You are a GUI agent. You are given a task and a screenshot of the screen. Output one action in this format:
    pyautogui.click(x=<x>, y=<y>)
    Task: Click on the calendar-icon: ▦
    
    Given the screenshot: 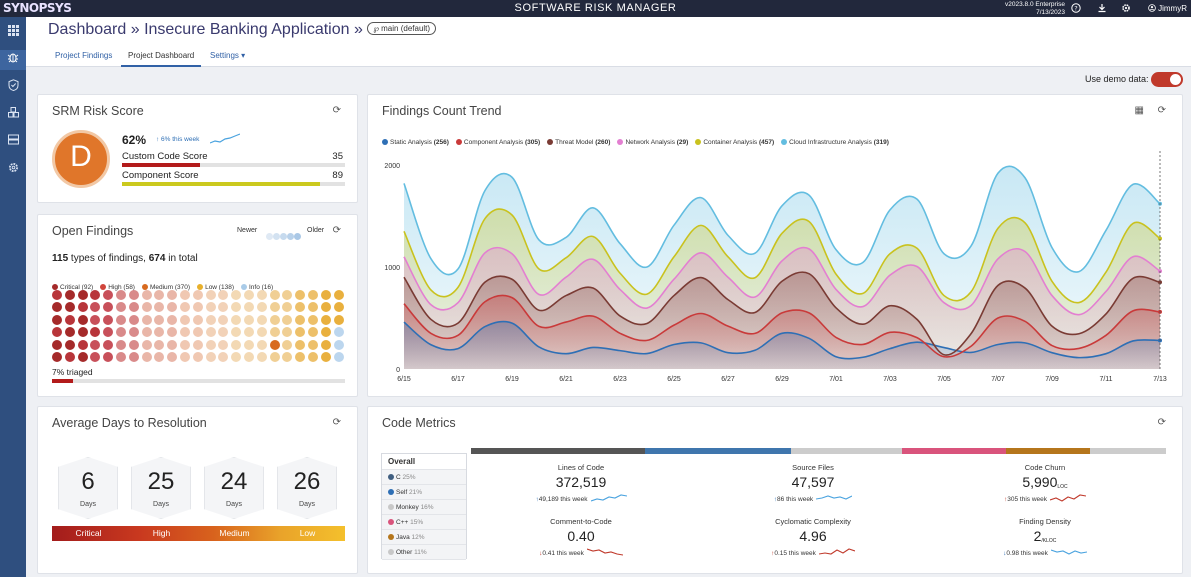 What is the action you would take?
    pyautogui.click(x=1139, y=110)
    